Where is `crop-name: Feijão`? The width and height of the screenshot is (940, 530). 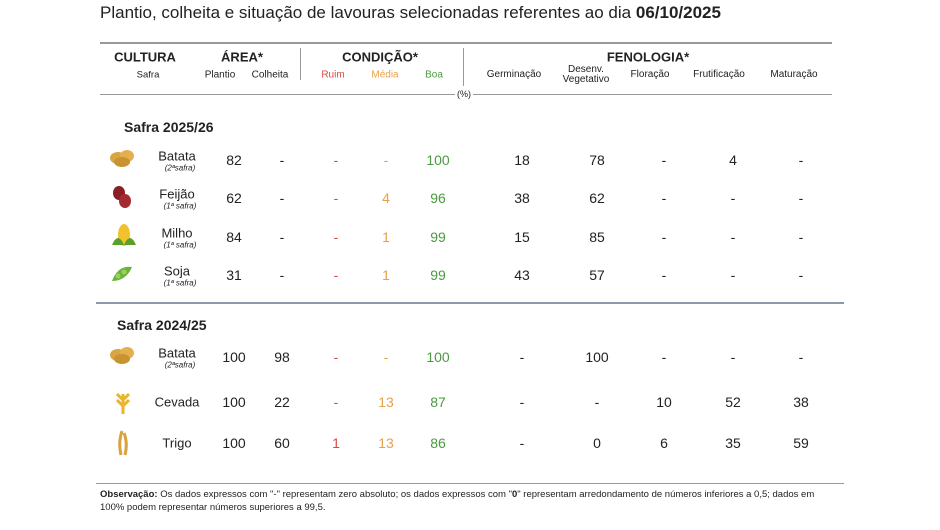 crop-name: Feijão is located at coordinates (177, 194).